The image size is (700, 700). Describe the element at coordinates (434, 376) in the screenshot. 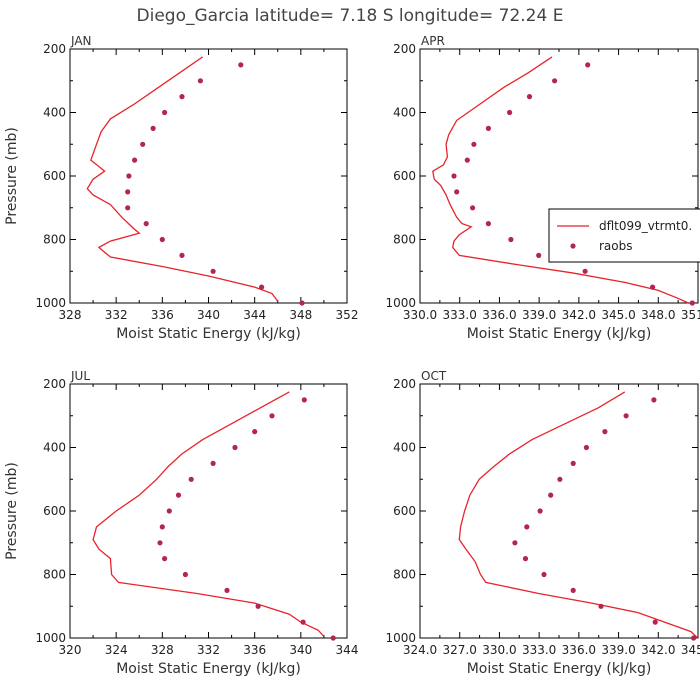

I see `panel-label: OCT` at that location.